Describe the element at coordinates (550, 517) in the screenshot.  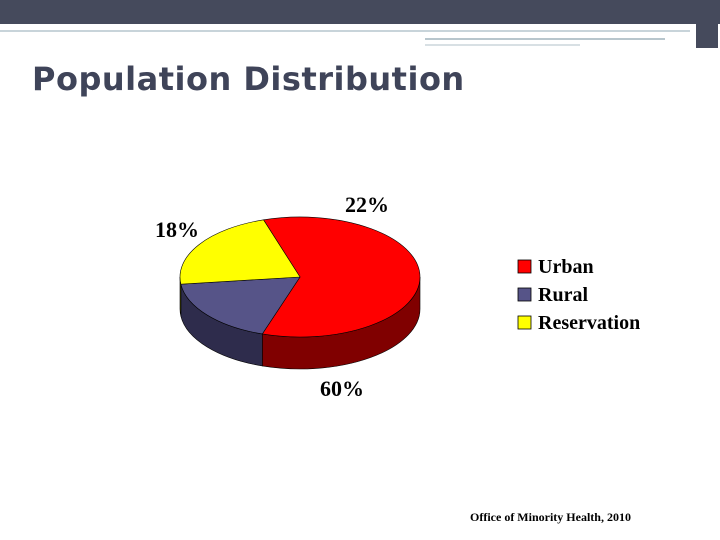
I see `source-citation: Office of Minority Health, 2010` at that location.